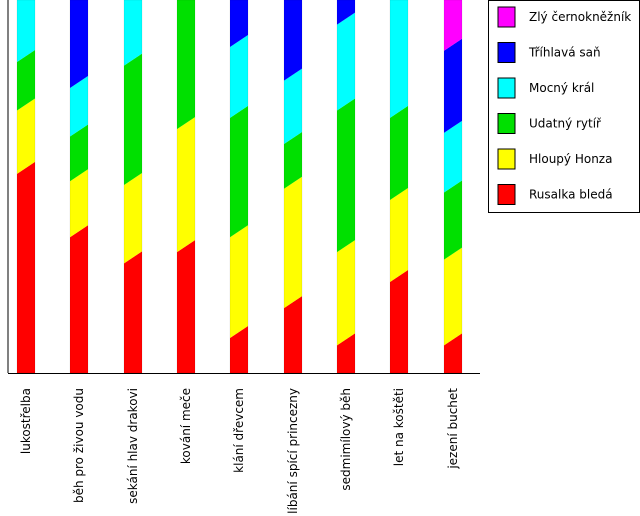 The width and height of the screenshot is (640, 516). What do you see at coordinates (346, 439) in the screenshot?
I see `x-tick-label: sedmimílový běh` at bounding box center [346, 439].